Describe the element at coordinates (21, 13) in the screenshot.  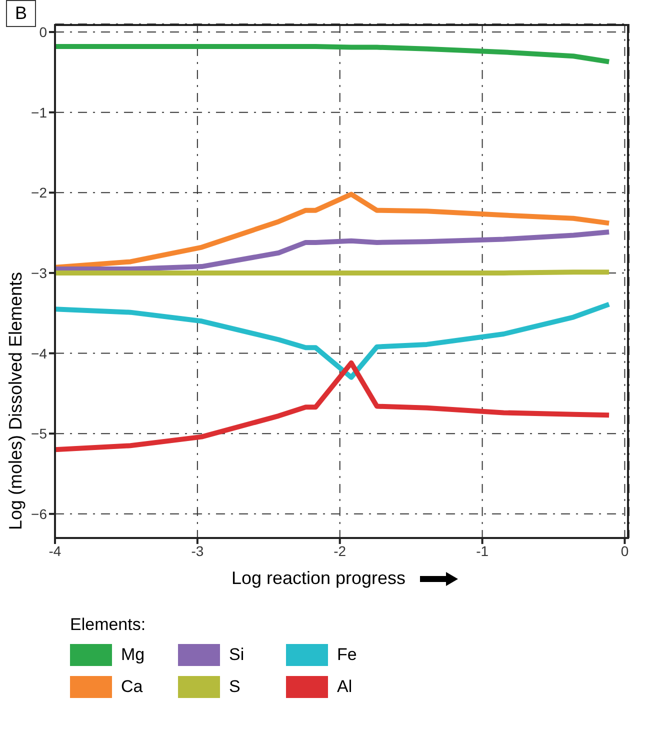
I see `text: B` at that location.